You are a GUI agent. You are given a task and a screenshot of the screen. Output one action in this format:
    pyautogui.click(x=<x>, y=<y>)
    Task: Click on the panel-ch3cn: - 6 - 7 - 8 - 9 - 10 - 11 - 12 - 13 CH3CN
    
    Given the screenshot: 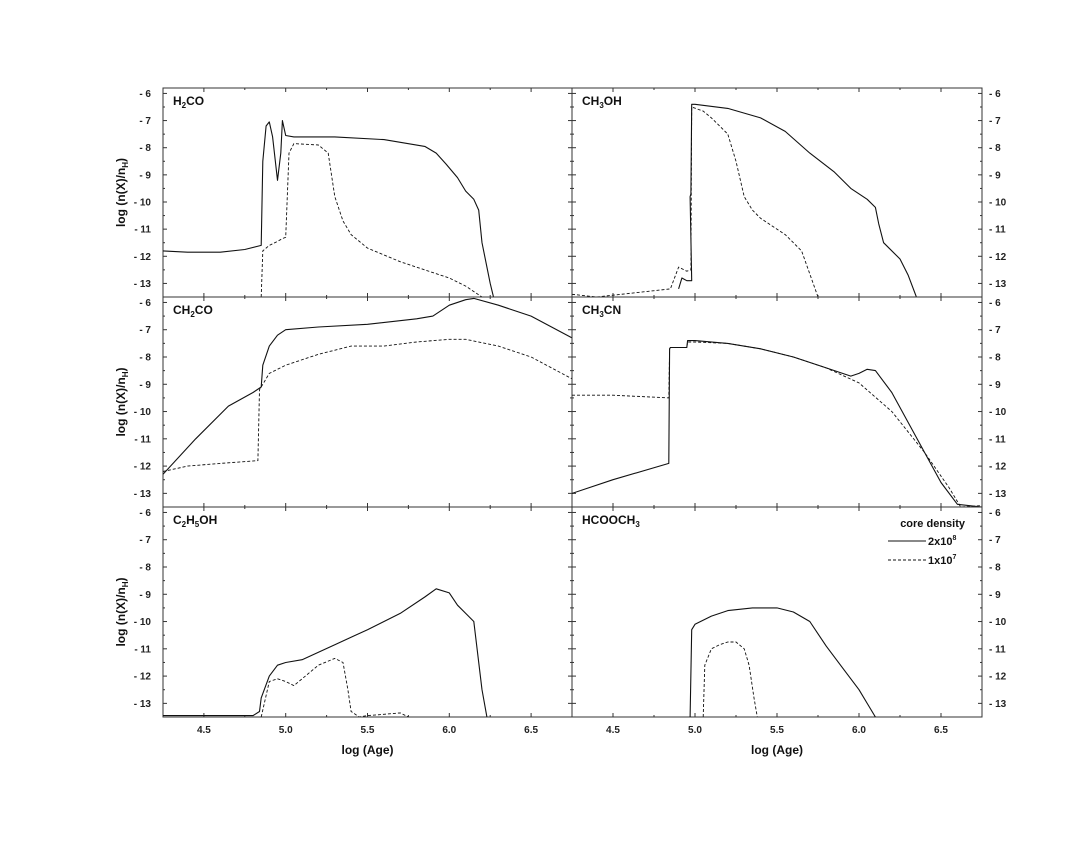 What is the action you would take?
    pyautogui.click(x=789, y=402)
    